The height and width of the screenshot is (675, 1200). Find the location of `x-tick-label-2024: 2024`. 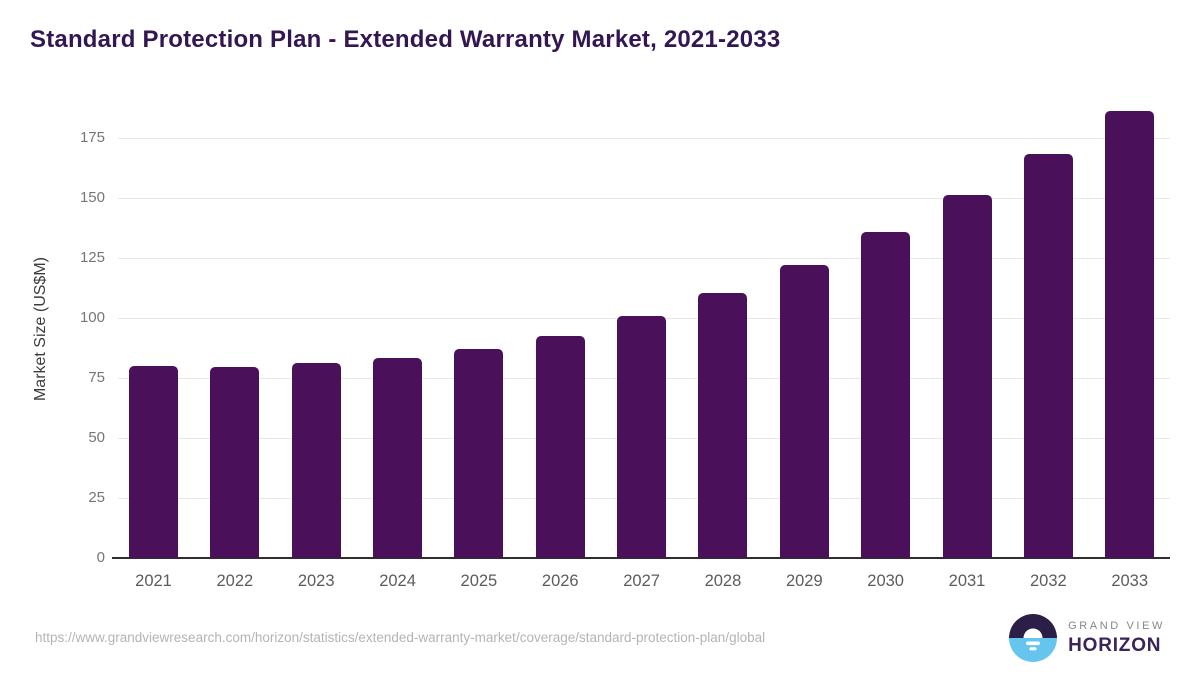

x-tick-label-2024: 2024 is located at coordinates (397, 581).